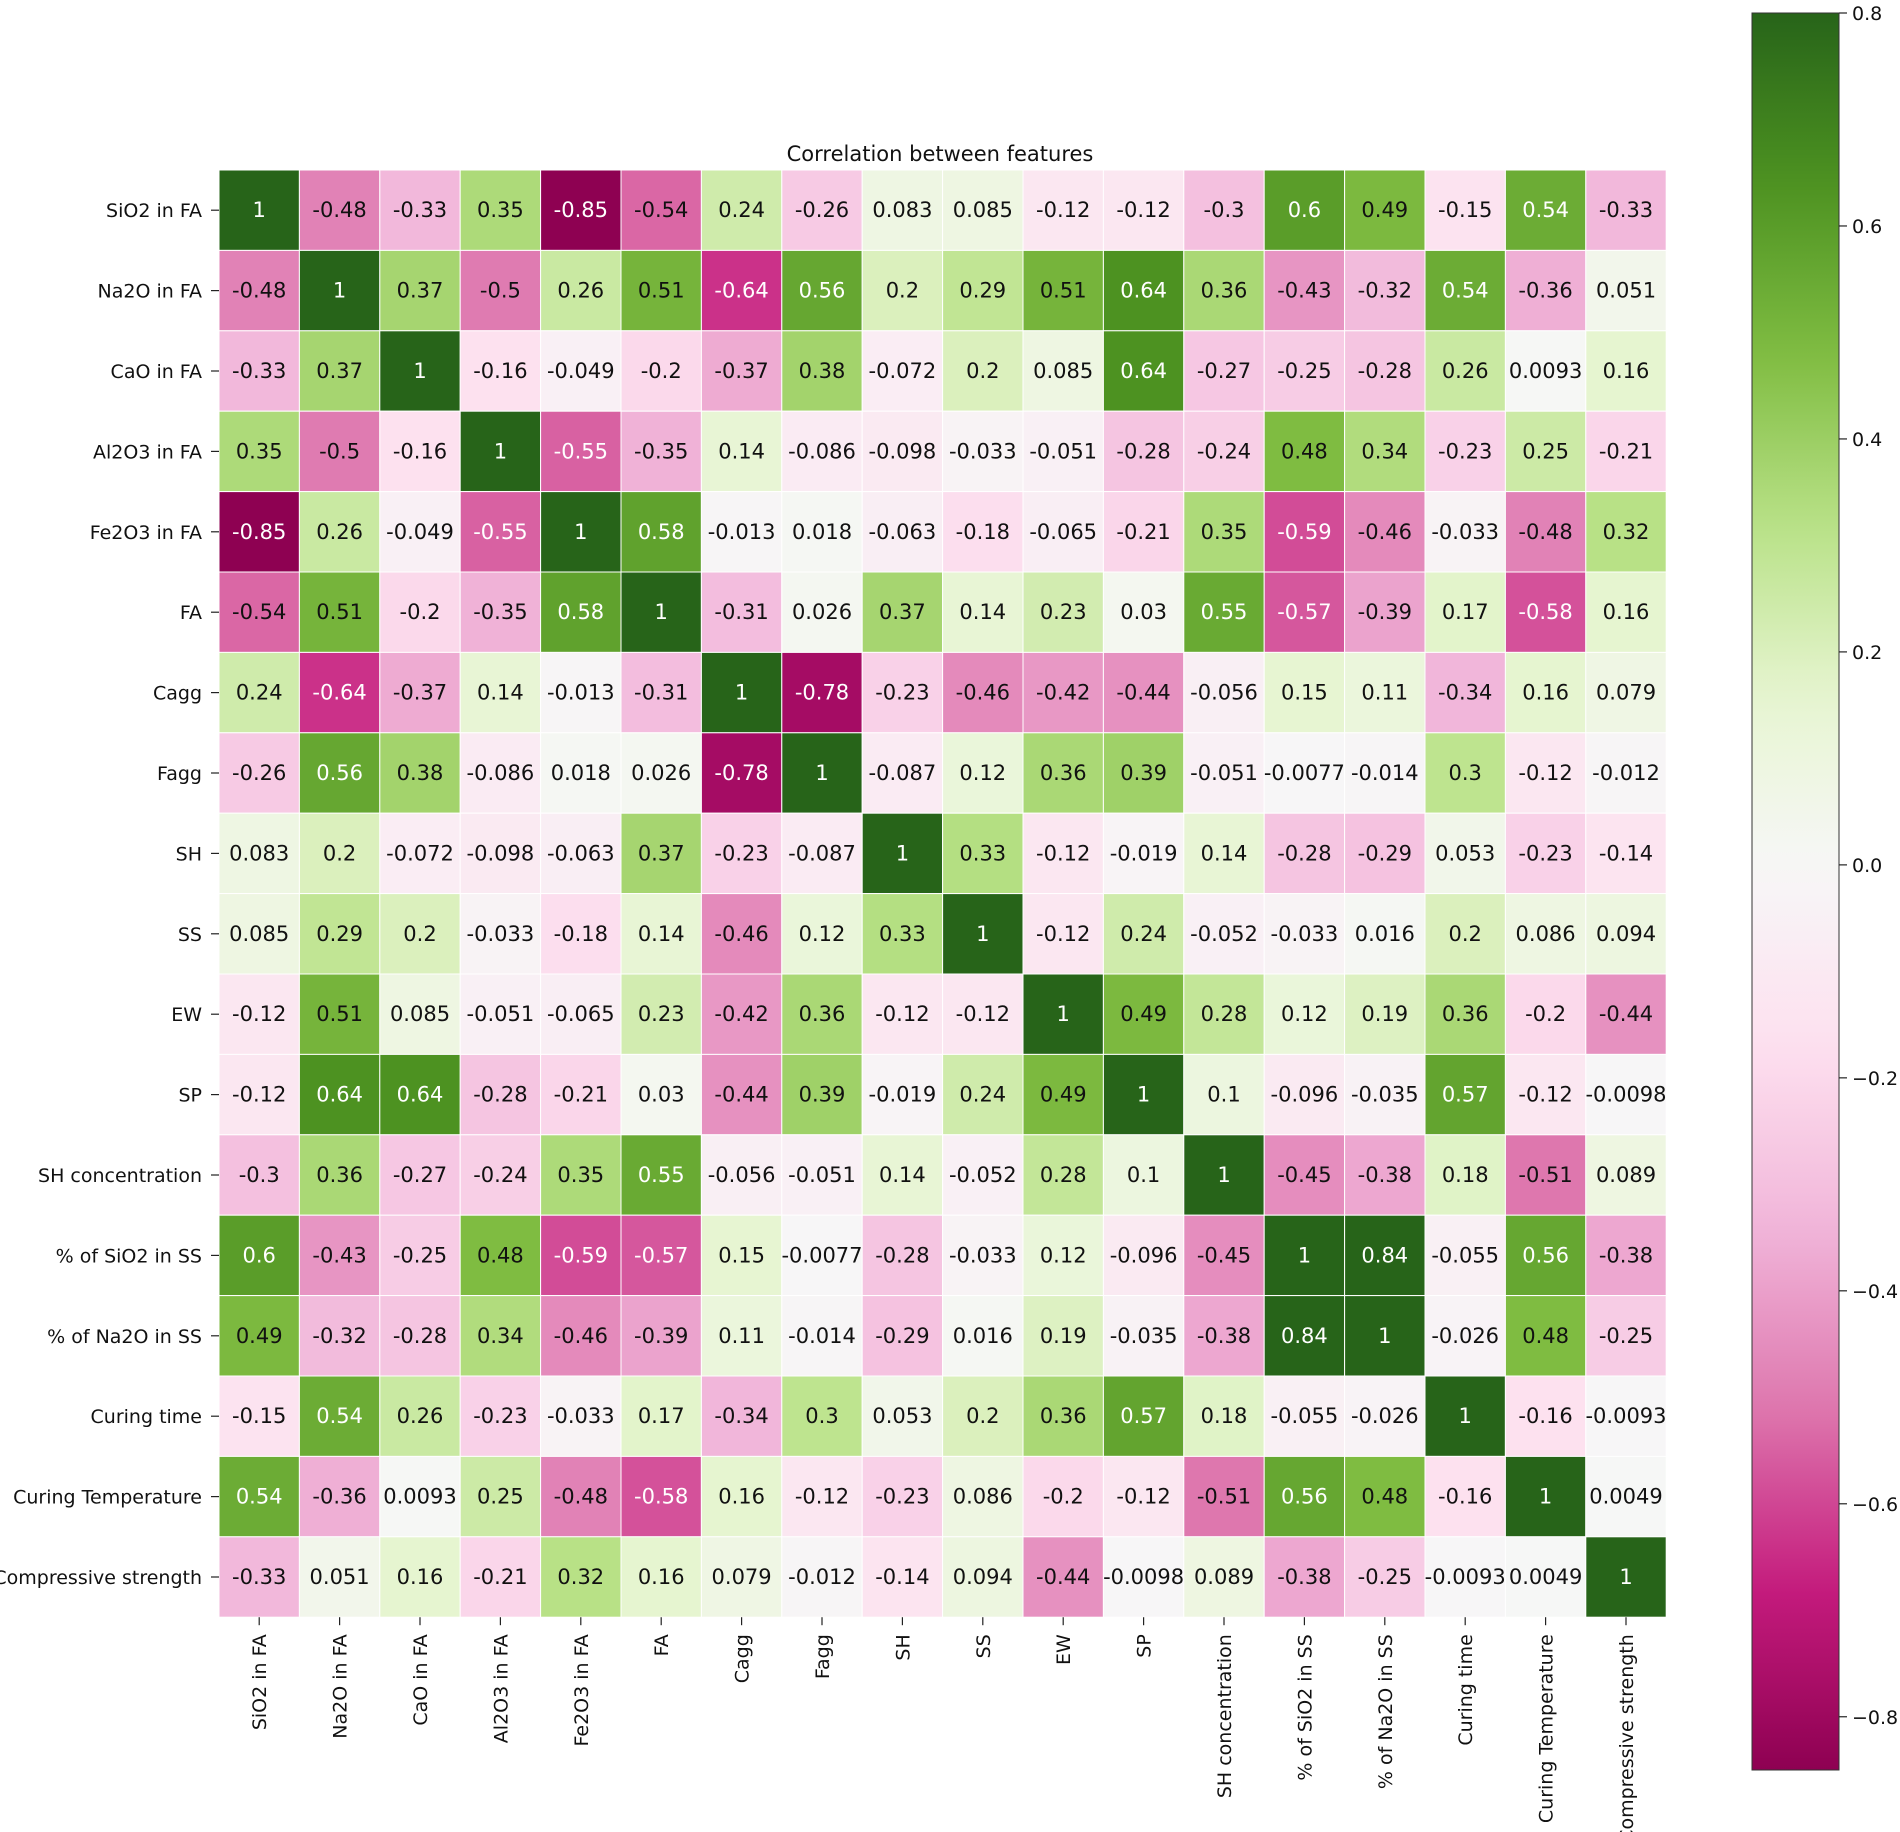  Describe the element at coordinates (1385, 1416) in the screenshot. I see `cell-value-label: -0.026` at that location.